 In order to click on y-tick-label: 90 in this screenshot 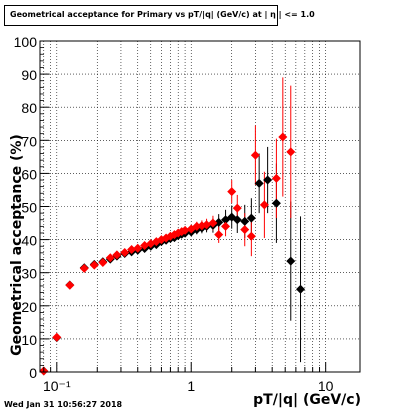, I will do `click(29, 75)`.